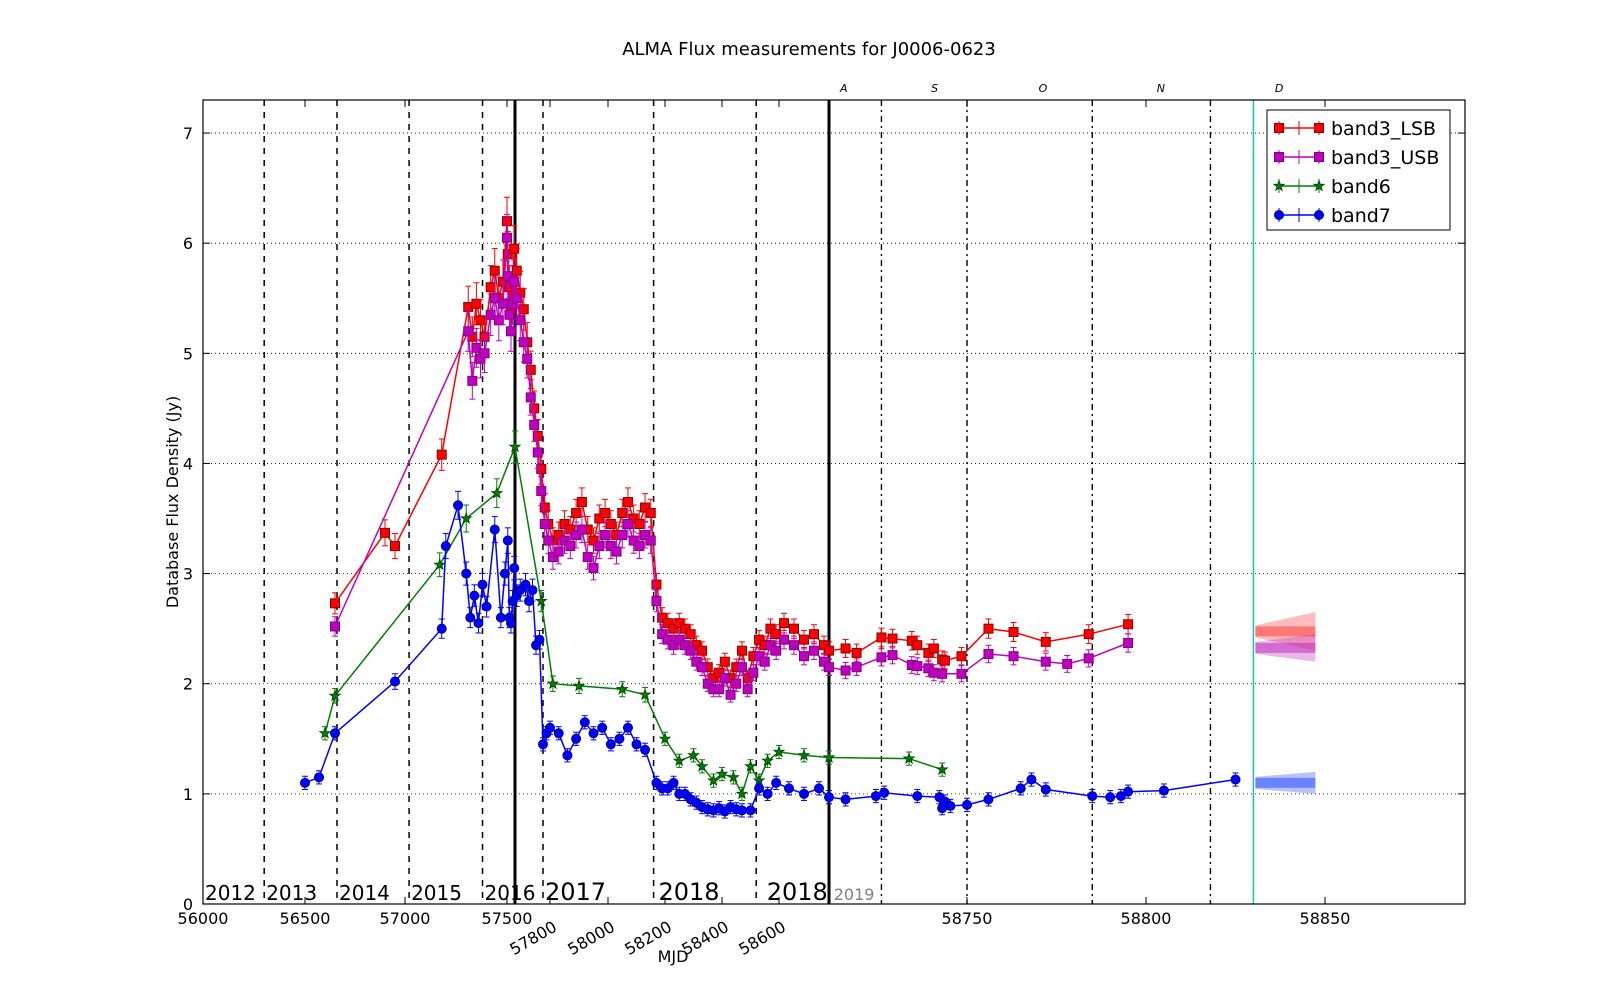 Image resolution: width=1620 pixels, height=1000 pixels. What do you see at coordinates (305, 918) in the screenshot?
I see `x-tick-label: 56500` at bounding box center [305, 918].